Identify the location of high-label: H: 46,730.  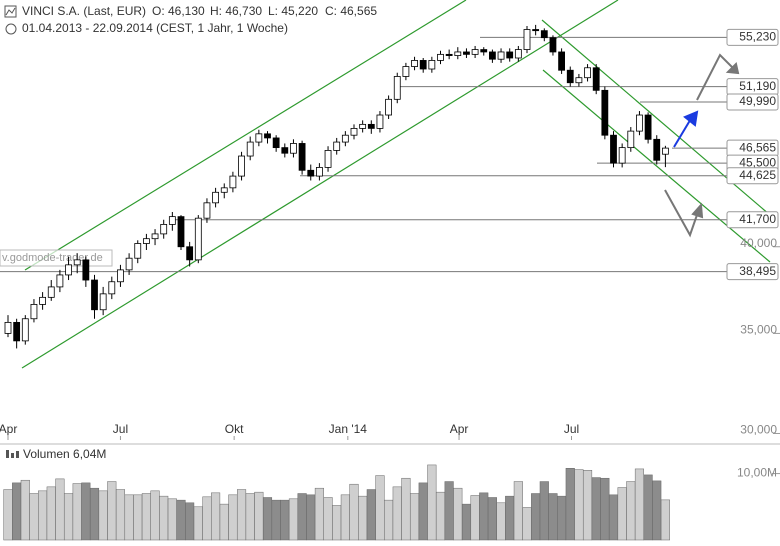
(236, 11).